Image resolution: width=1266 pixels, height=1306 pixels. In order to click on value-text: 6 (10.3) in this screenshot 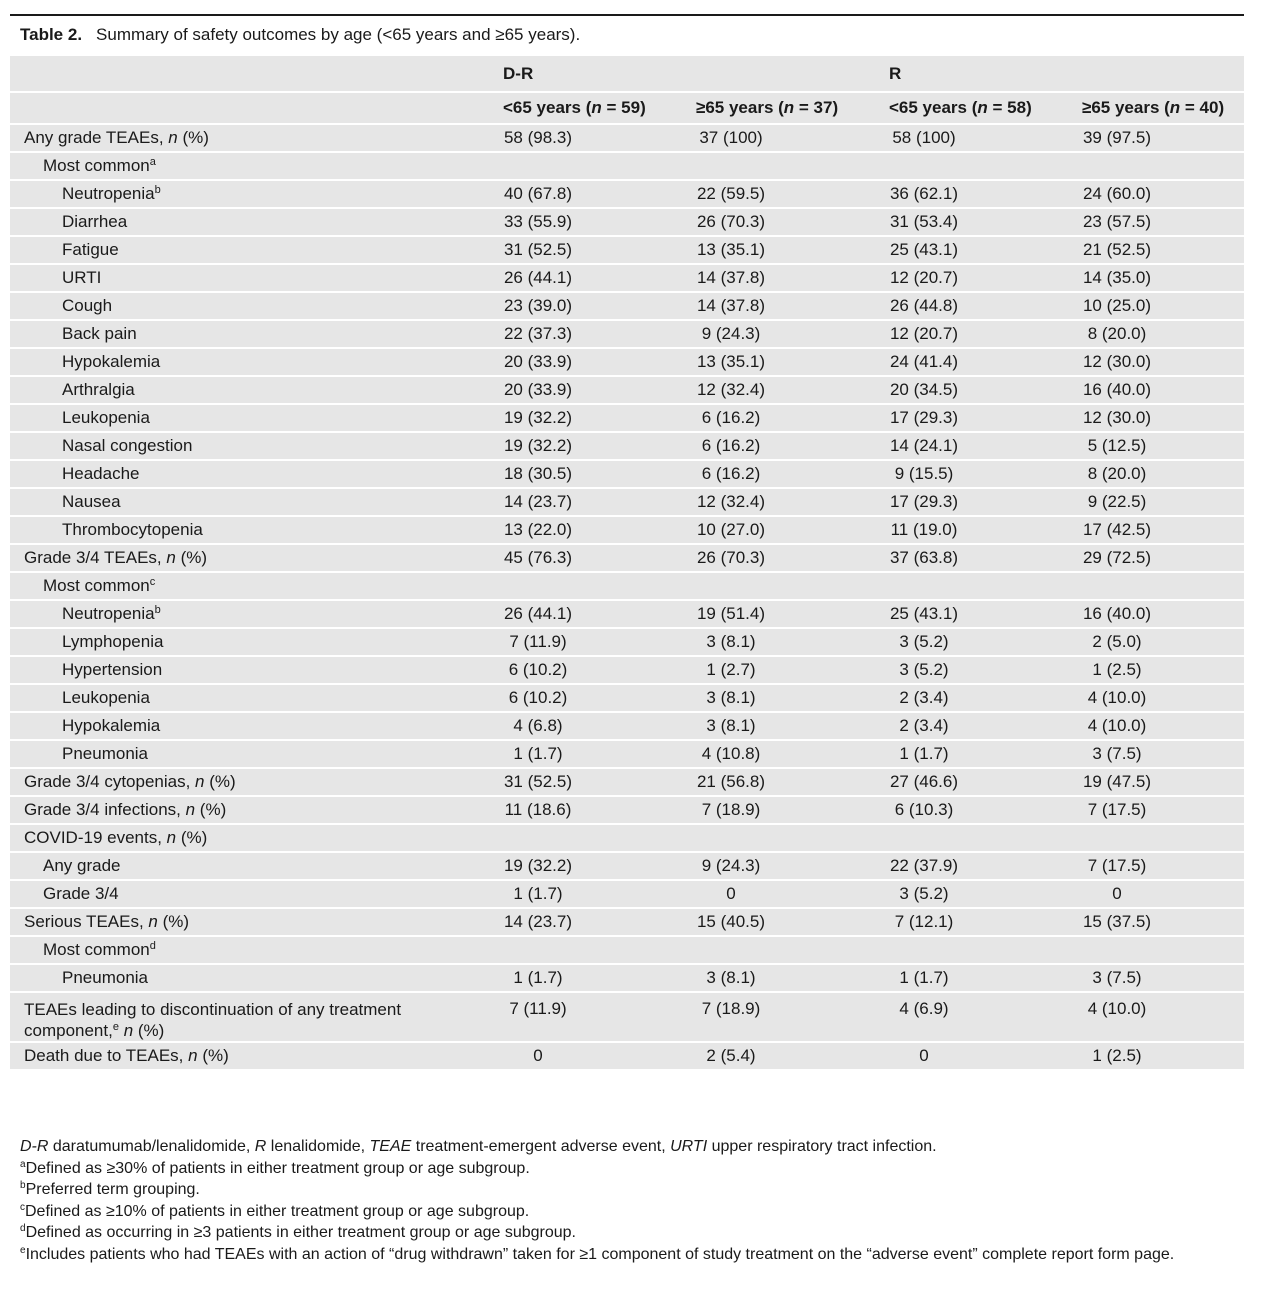, I will do `click(924, 809)`.